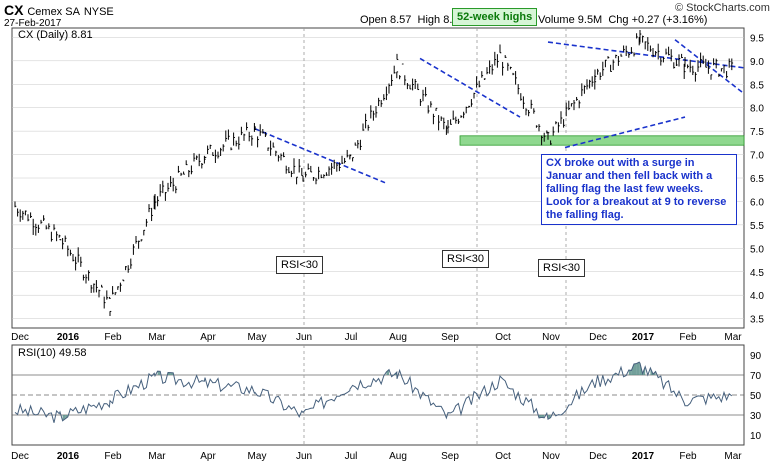 The height and width of the screenshot is (465, 780). What do you see at coordinates (590, 20) in the screenshot?
I see `volume-value: 9.5M` at bounding box center [590, 20].